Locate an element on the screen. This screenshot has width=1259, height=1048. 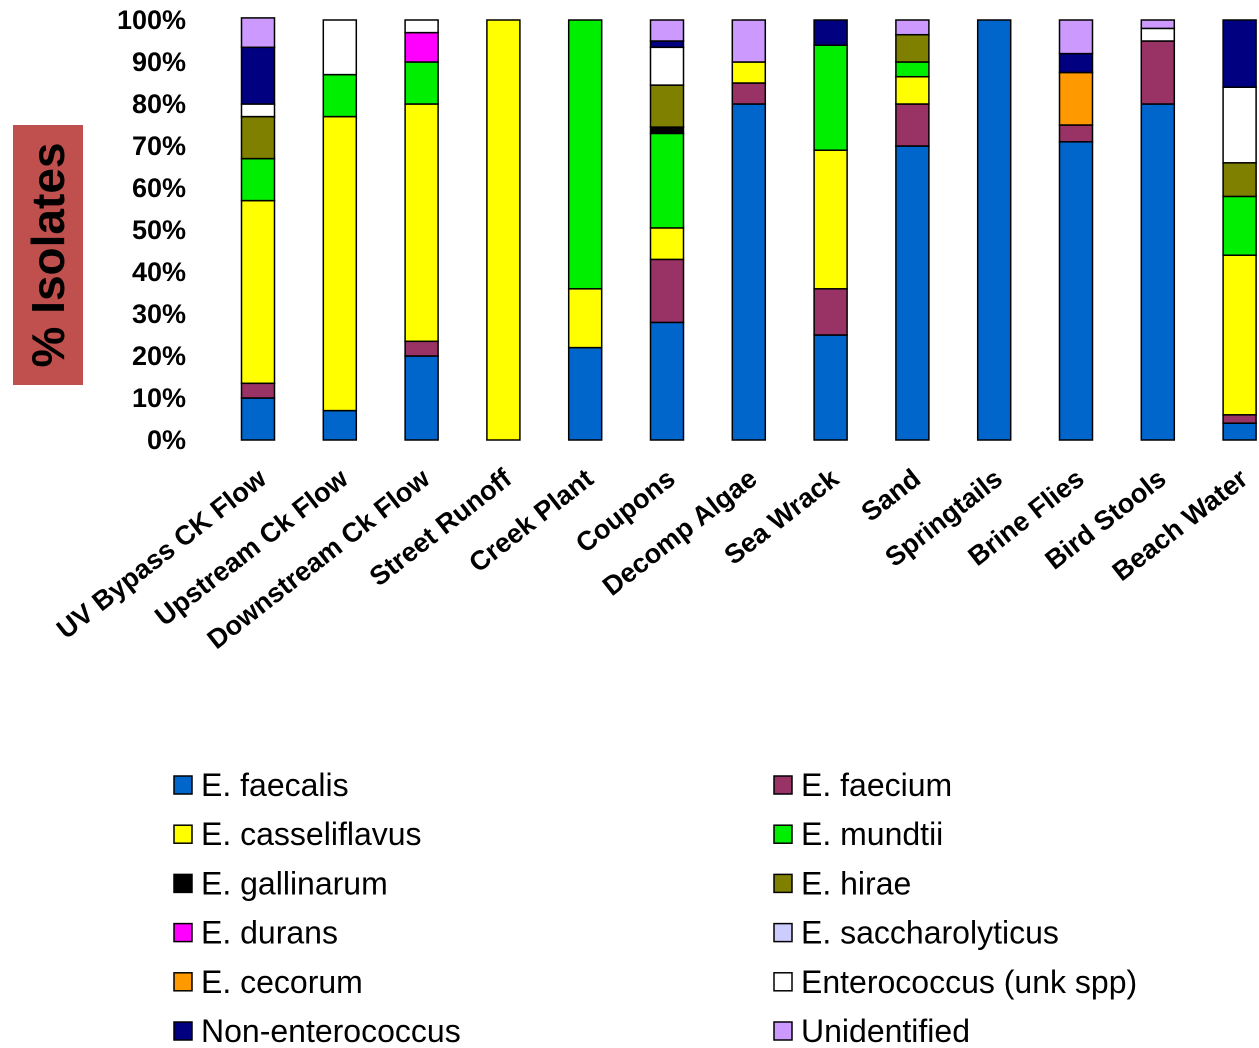
legend-item: E. faecium is located at coordinates (862, 785).